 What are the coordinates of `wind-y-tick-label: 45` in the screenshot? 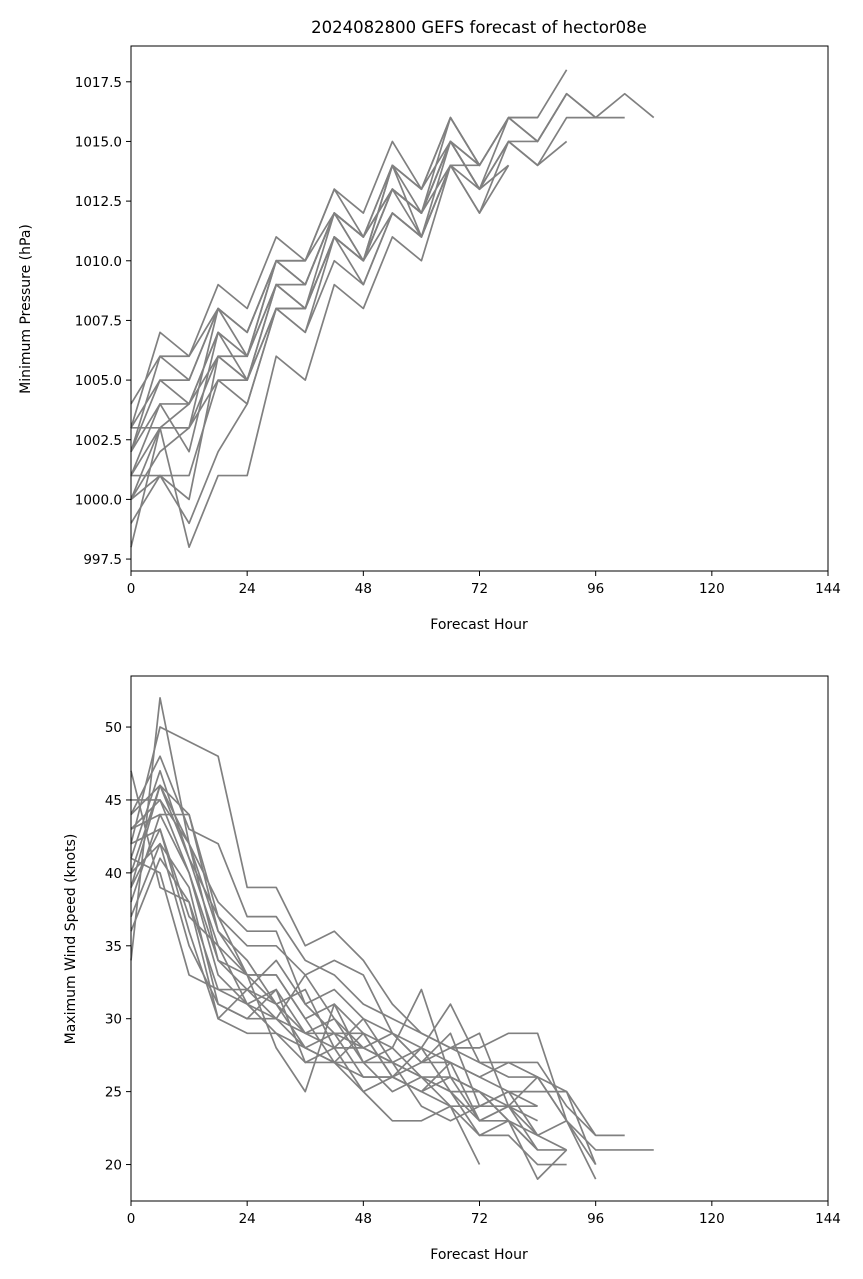 It's located at (113, 801).